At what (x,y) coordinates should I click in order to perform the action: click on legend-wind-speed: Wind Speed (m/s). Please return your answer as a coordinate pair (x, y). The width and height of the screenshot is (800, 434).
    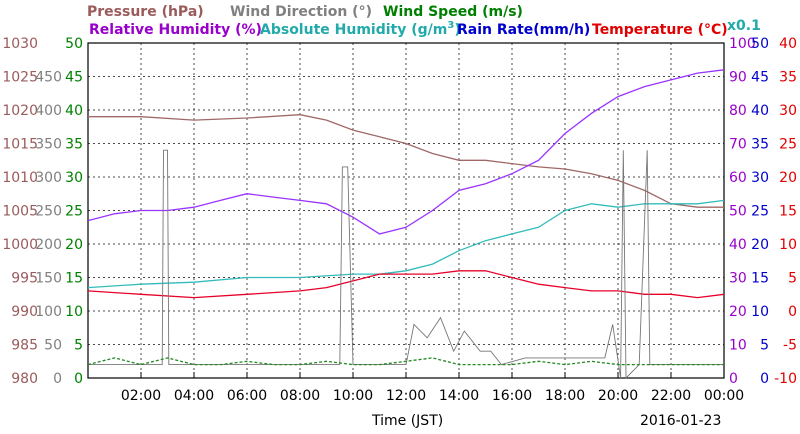
    Looking at the image, I should click on (453, 12).